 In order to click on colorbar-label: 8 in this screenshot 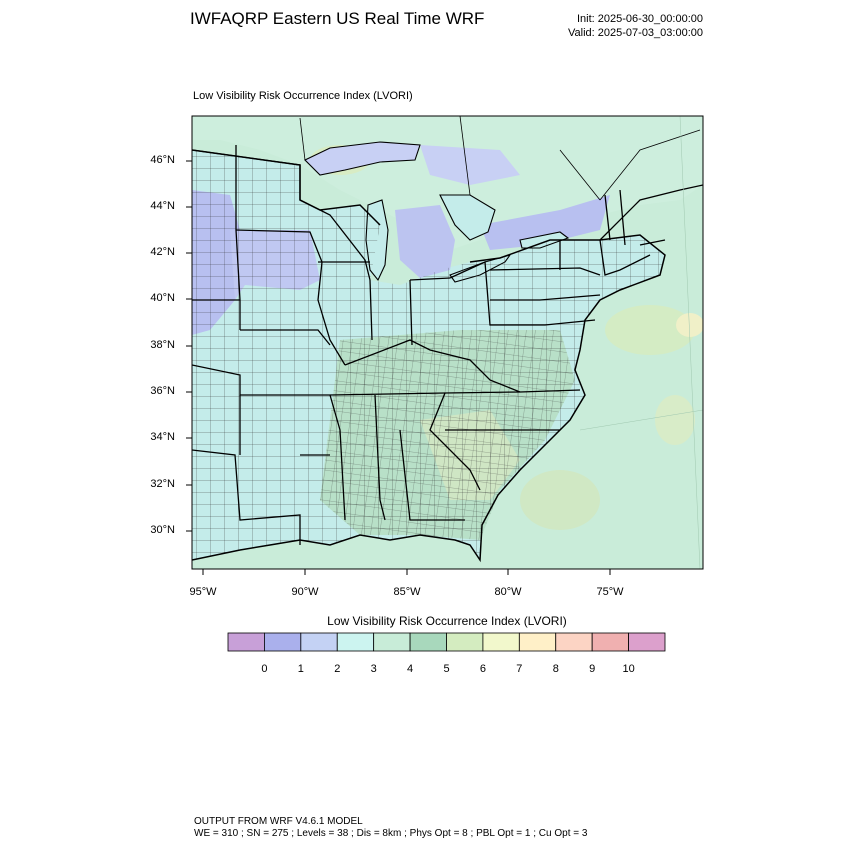, I will do `click(555, 669)`.